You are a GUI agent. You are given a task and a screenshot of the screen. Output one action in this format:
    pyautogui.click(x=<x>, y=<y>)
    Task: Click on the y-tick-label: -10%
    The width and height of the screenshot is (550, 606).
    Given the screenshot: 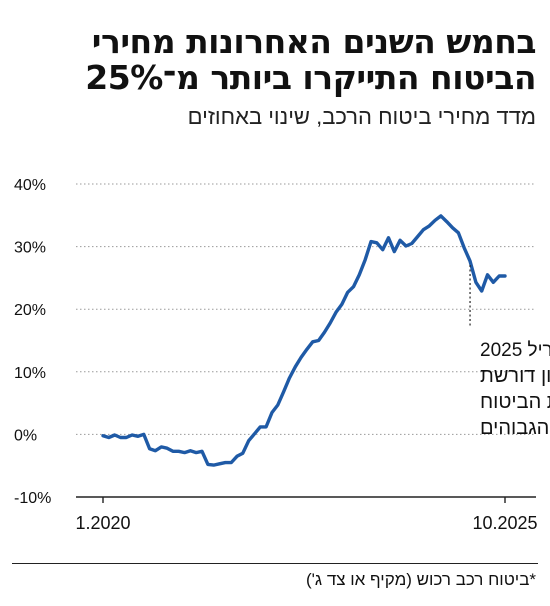 What is the action you would take?
    pyautogui.click(x=32, y=498)
    